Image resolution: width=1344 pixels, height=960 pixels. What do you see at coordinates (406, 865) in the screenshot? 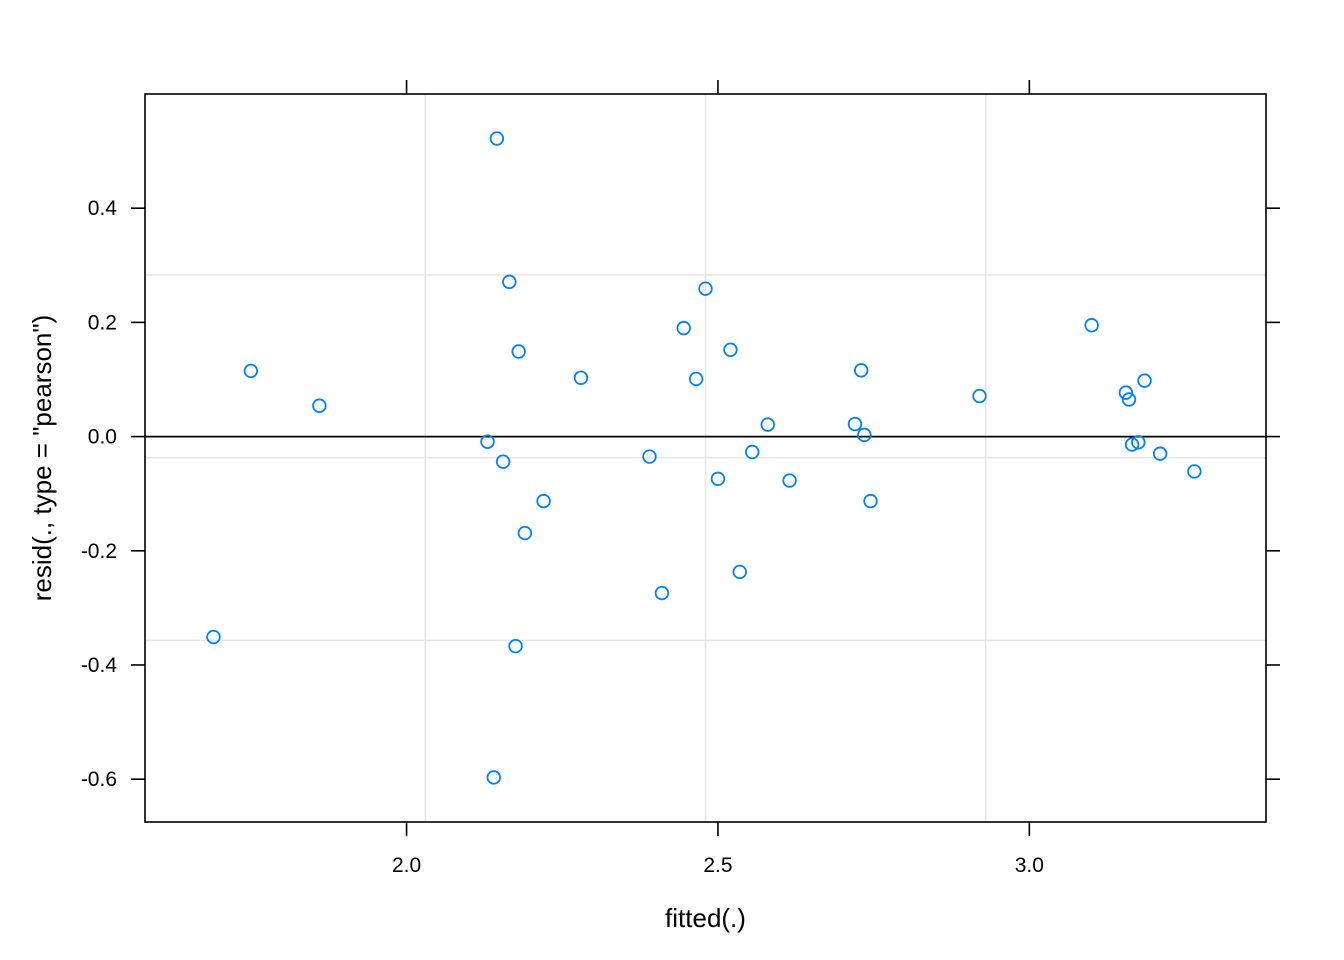
I see `x-tick-label-0: 2.0` at bounding box center [406, 865].